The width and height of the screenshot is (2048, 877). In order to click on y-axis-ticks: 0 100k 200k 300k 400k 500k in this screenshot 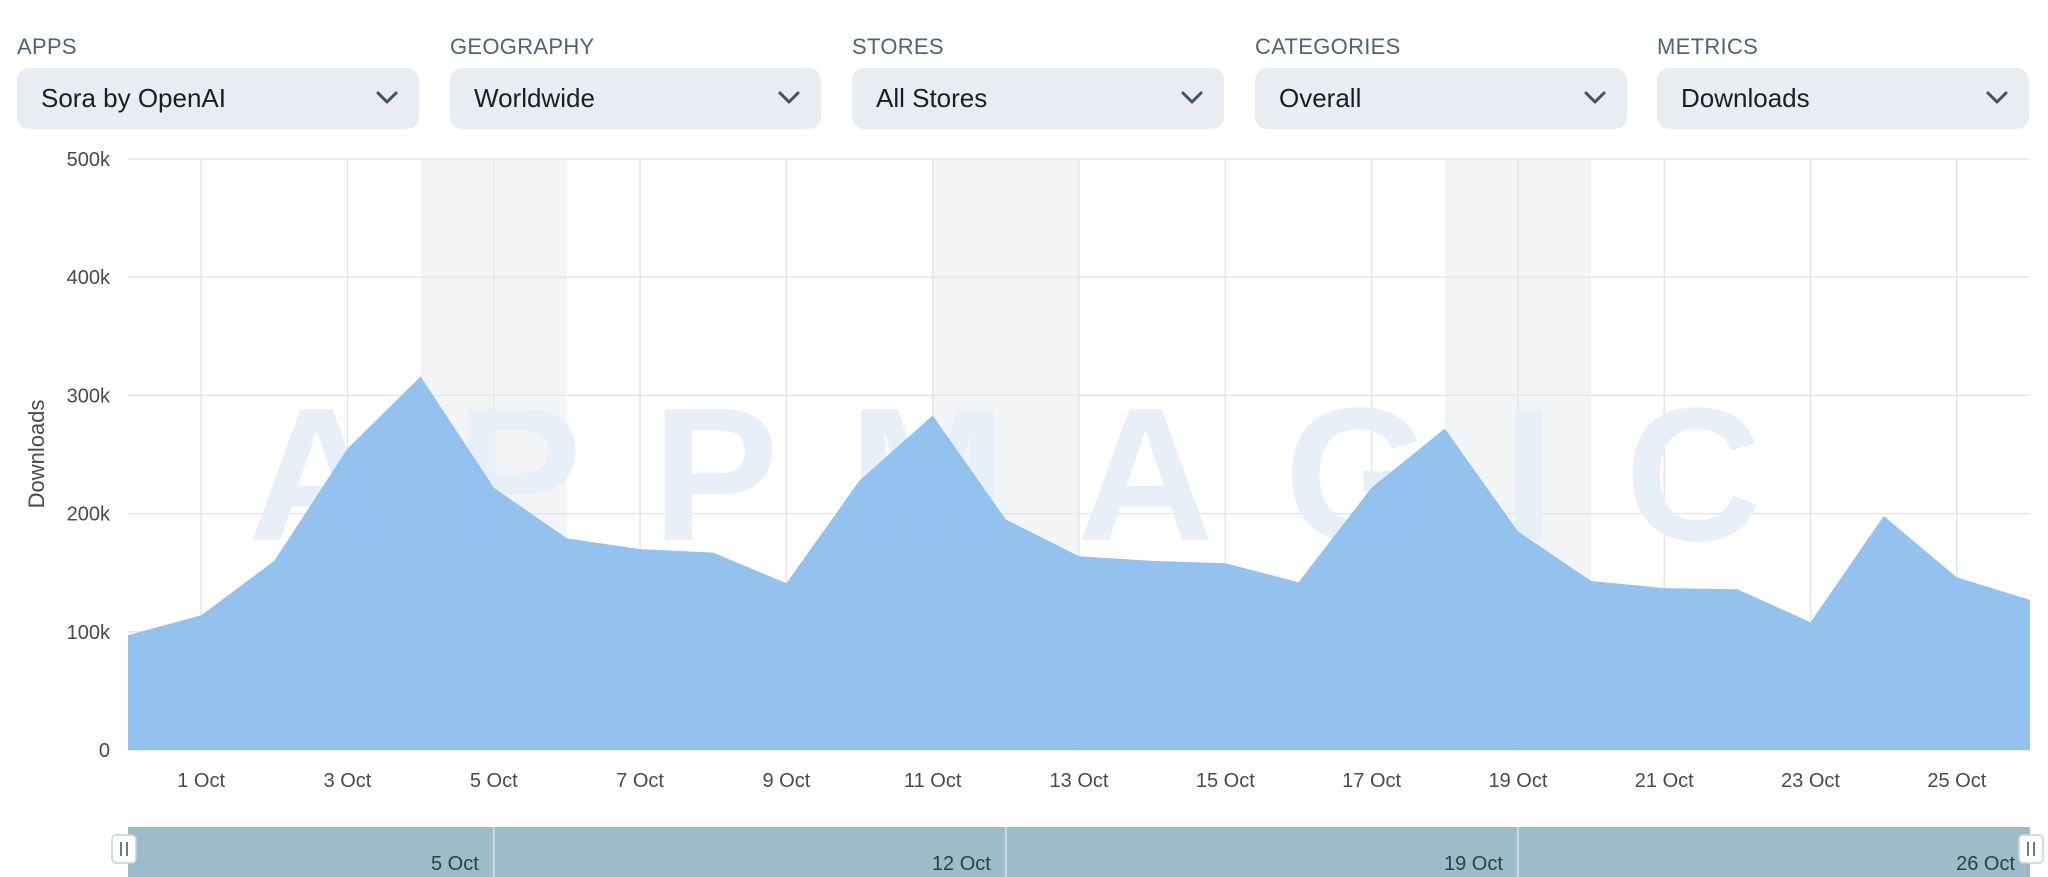, I will do `click(89, 455)`.